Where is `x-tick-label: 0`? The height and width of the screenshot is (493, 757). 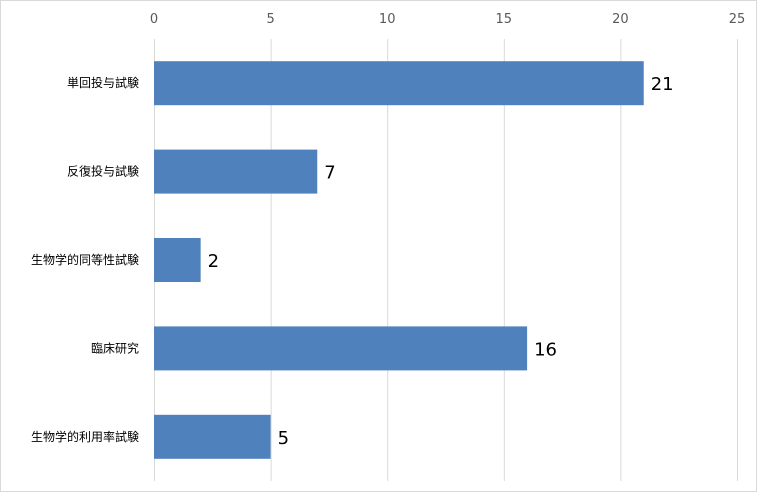
x-tick-label: 0 is located at coordinates (154, 19).